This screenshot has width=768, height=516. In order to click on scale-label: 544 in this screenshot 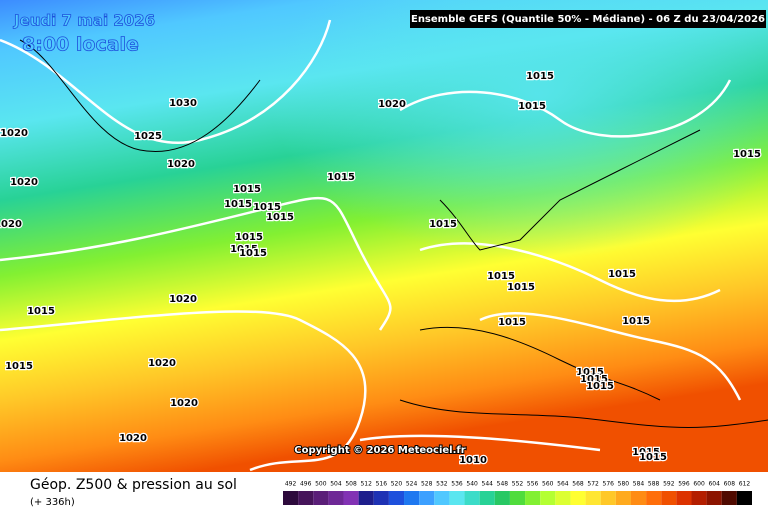, I will do `click(488, 484)`.